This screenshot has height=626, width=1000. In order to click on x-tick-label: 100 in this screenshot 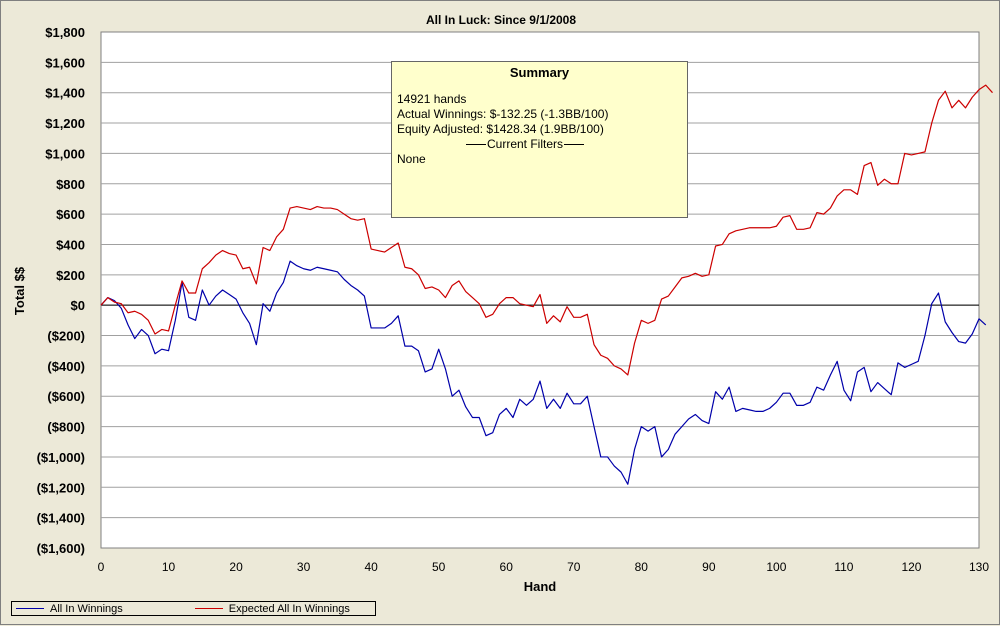, I will do `click(776, 567)`.